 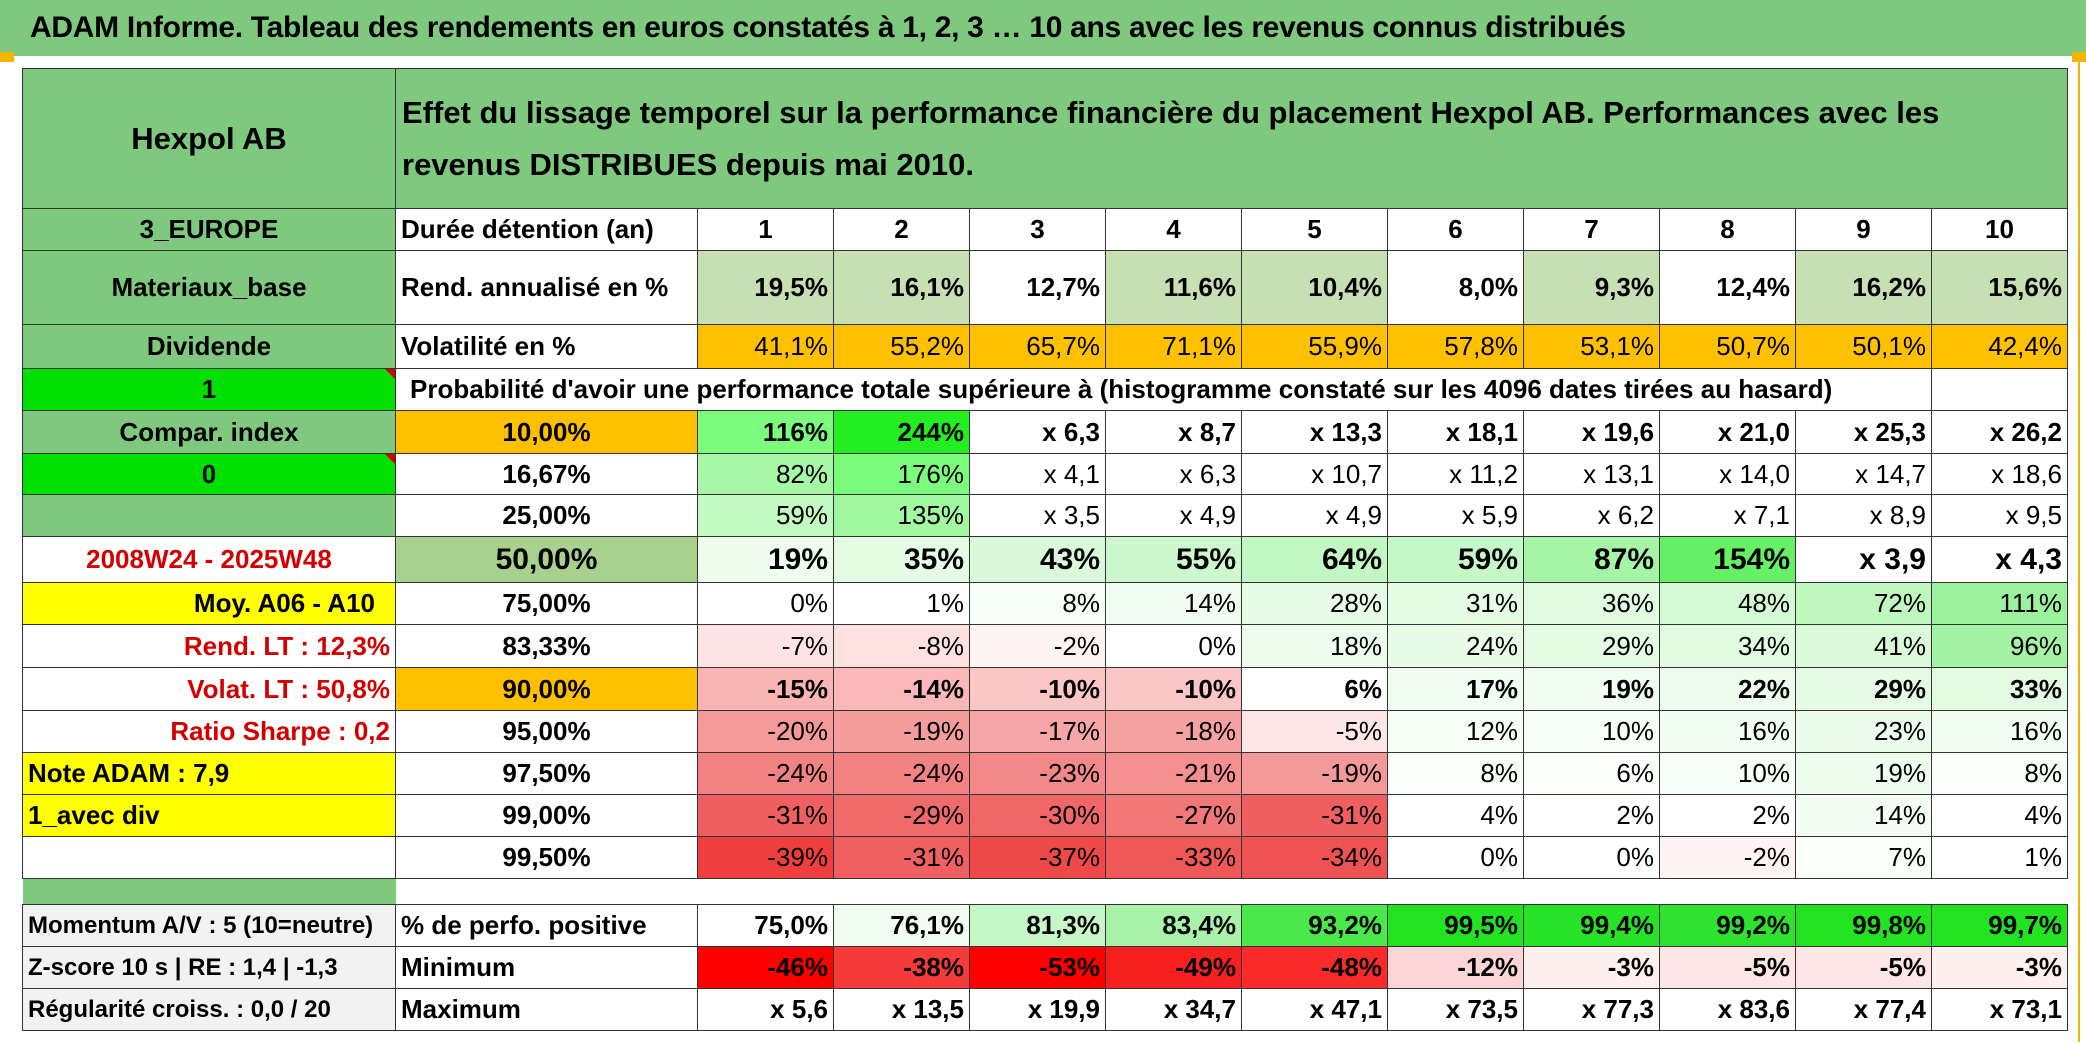 I want to click on minimum-cell: -5%, so click(x=1863, y=967).